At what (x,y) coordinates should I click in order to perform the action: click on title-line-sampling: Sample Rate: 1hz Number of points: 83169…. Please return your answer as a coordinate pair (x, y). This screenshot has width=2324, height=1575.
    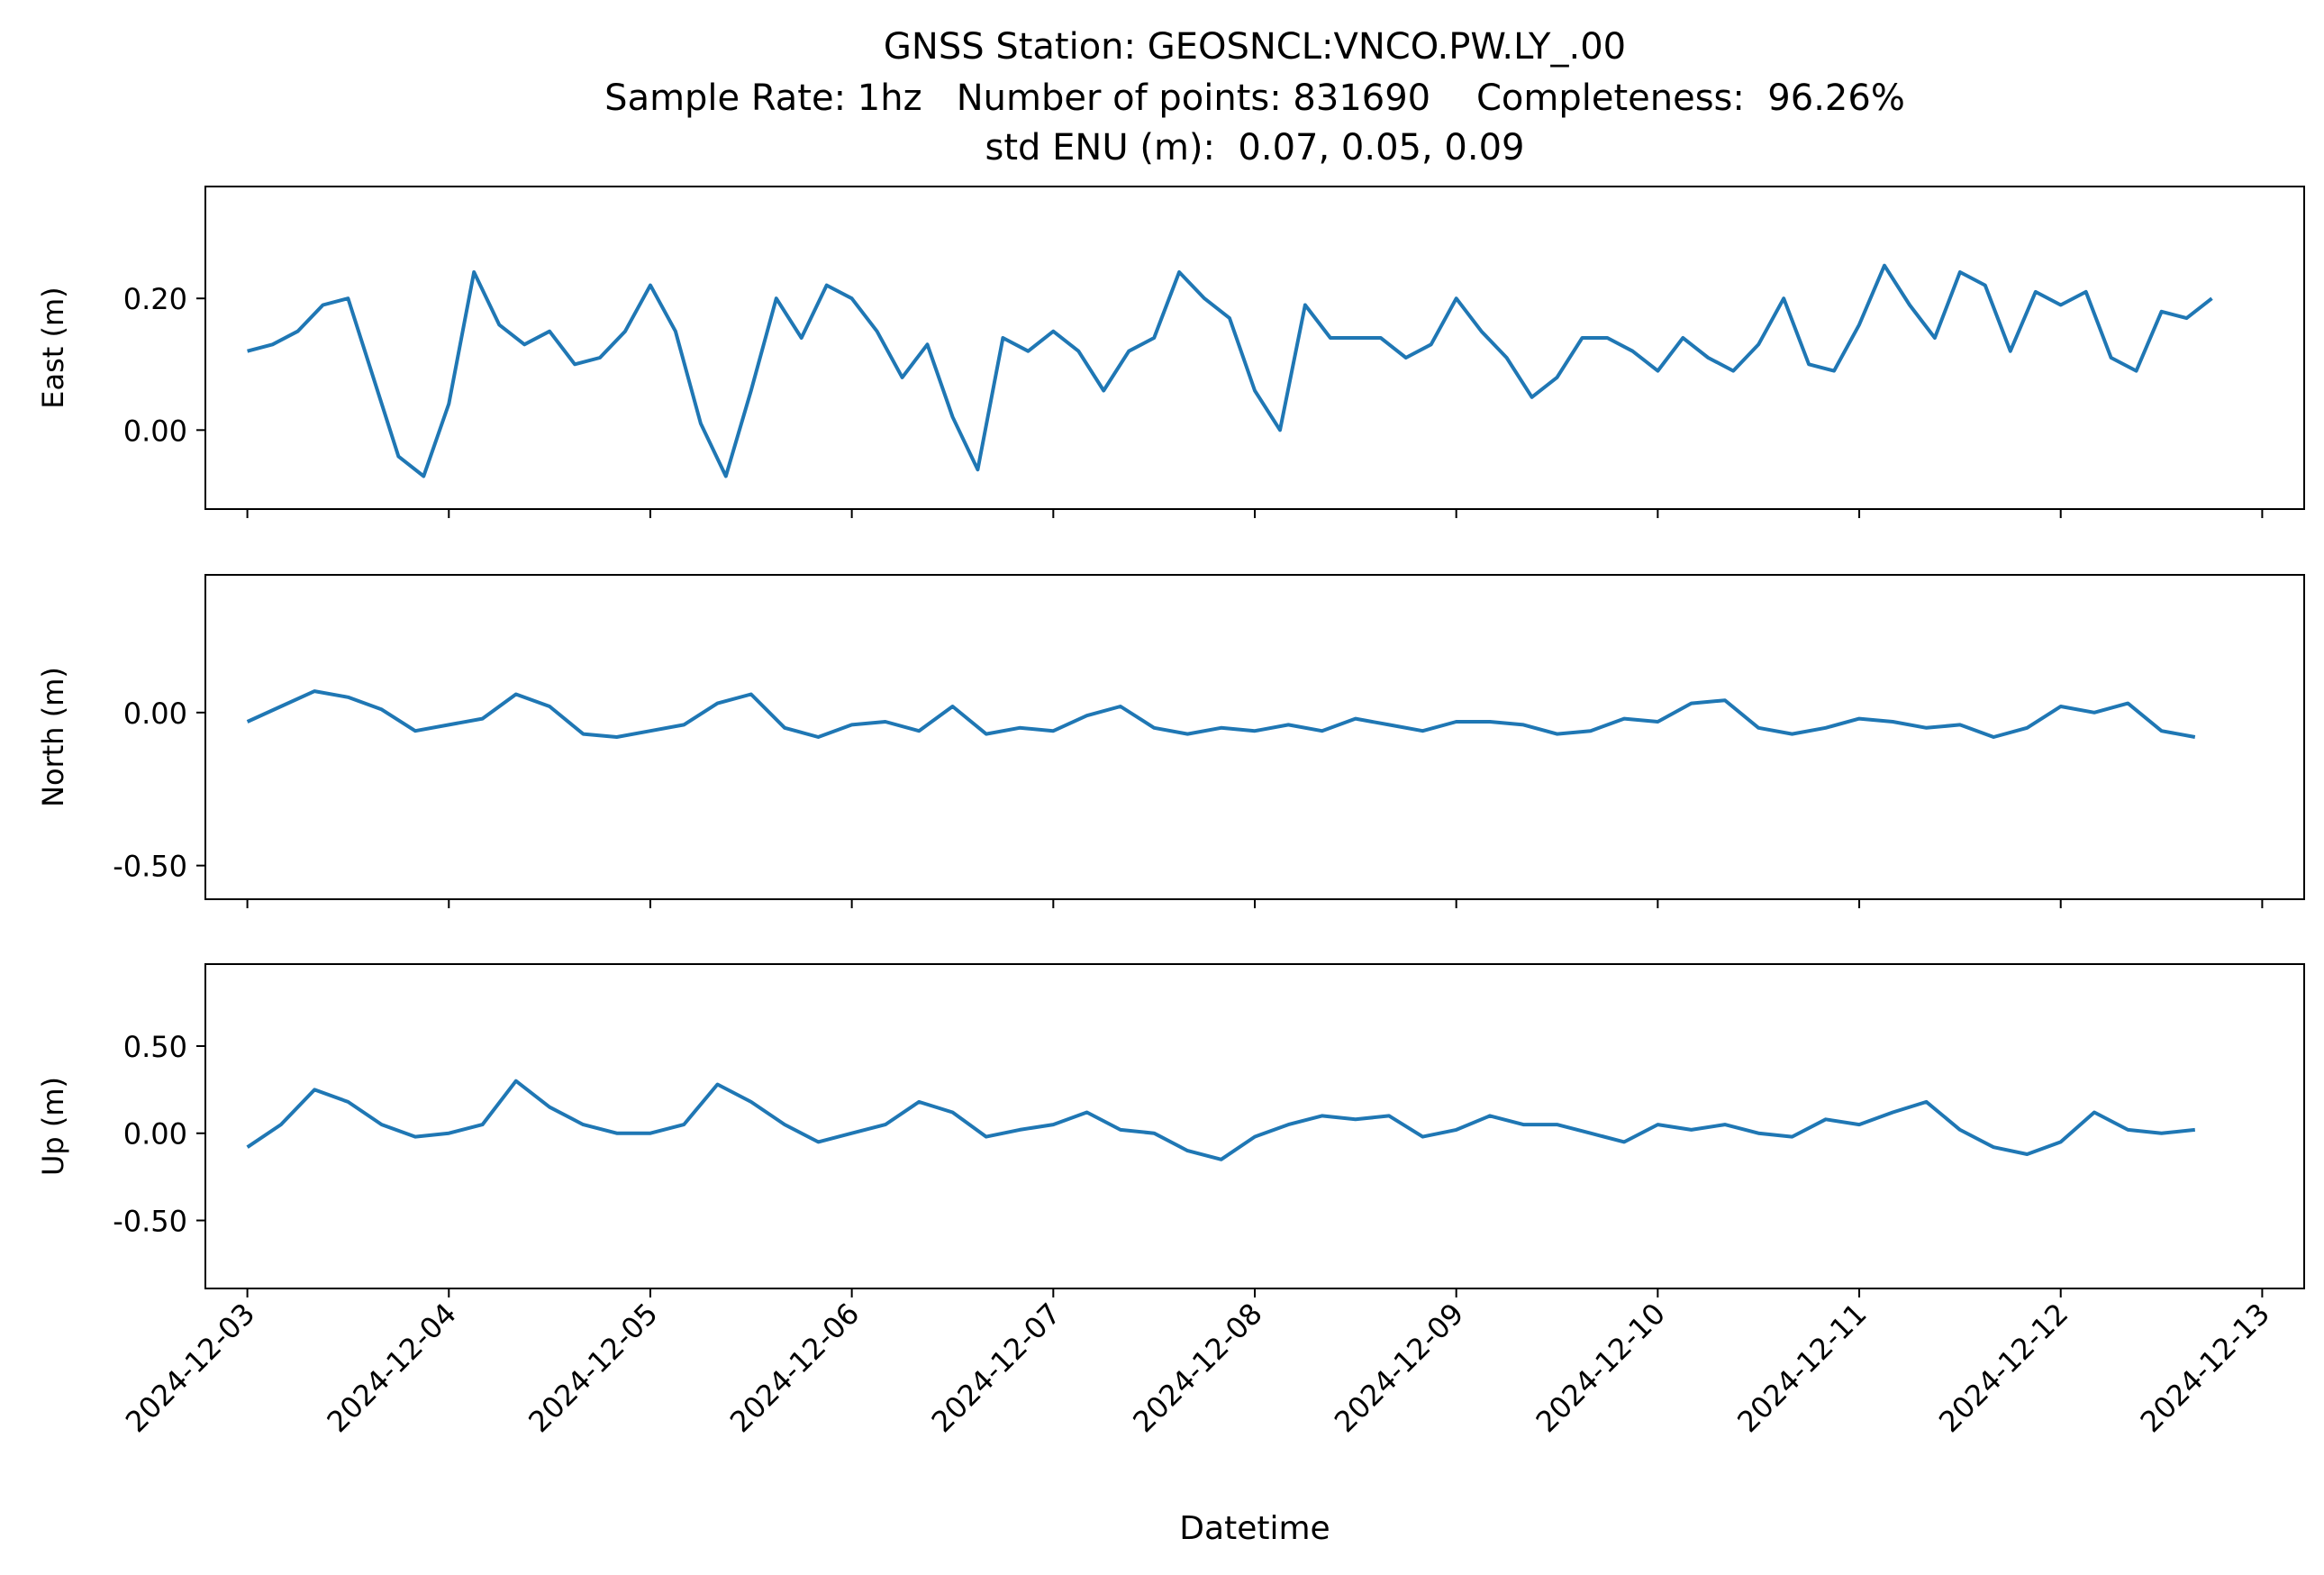
    Looking at the image, I should click on (1254, 98).